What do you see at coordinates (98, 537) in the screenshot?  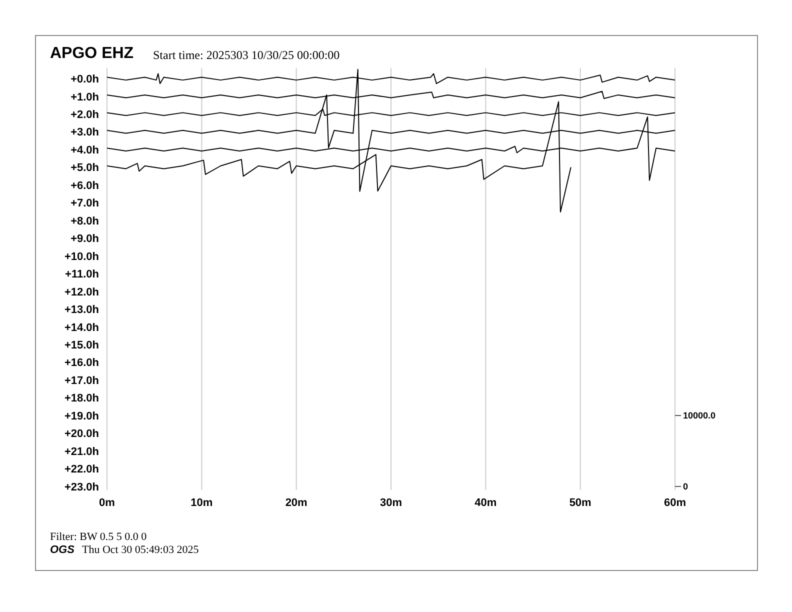 I see `text: Filter: BW 0.5 5 0.0 0` at bounding box center [98, 537].